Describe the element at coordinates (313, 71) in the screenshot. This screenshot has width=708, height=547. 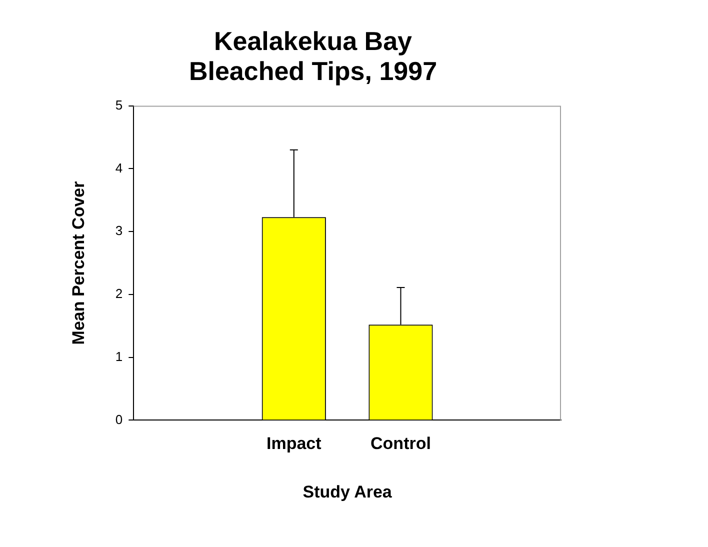
I see `text: Bleached Tips, 1997` at that location.